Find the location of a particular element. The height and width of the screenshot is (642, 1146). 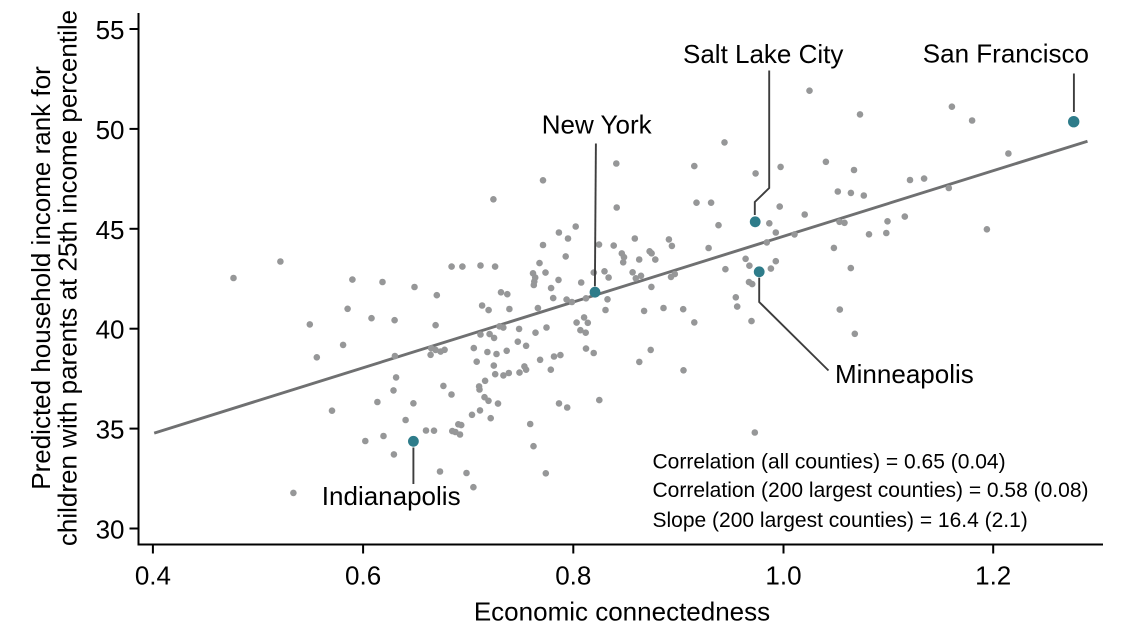

svg-text: 1.2 is located at coordinates (993, 576).